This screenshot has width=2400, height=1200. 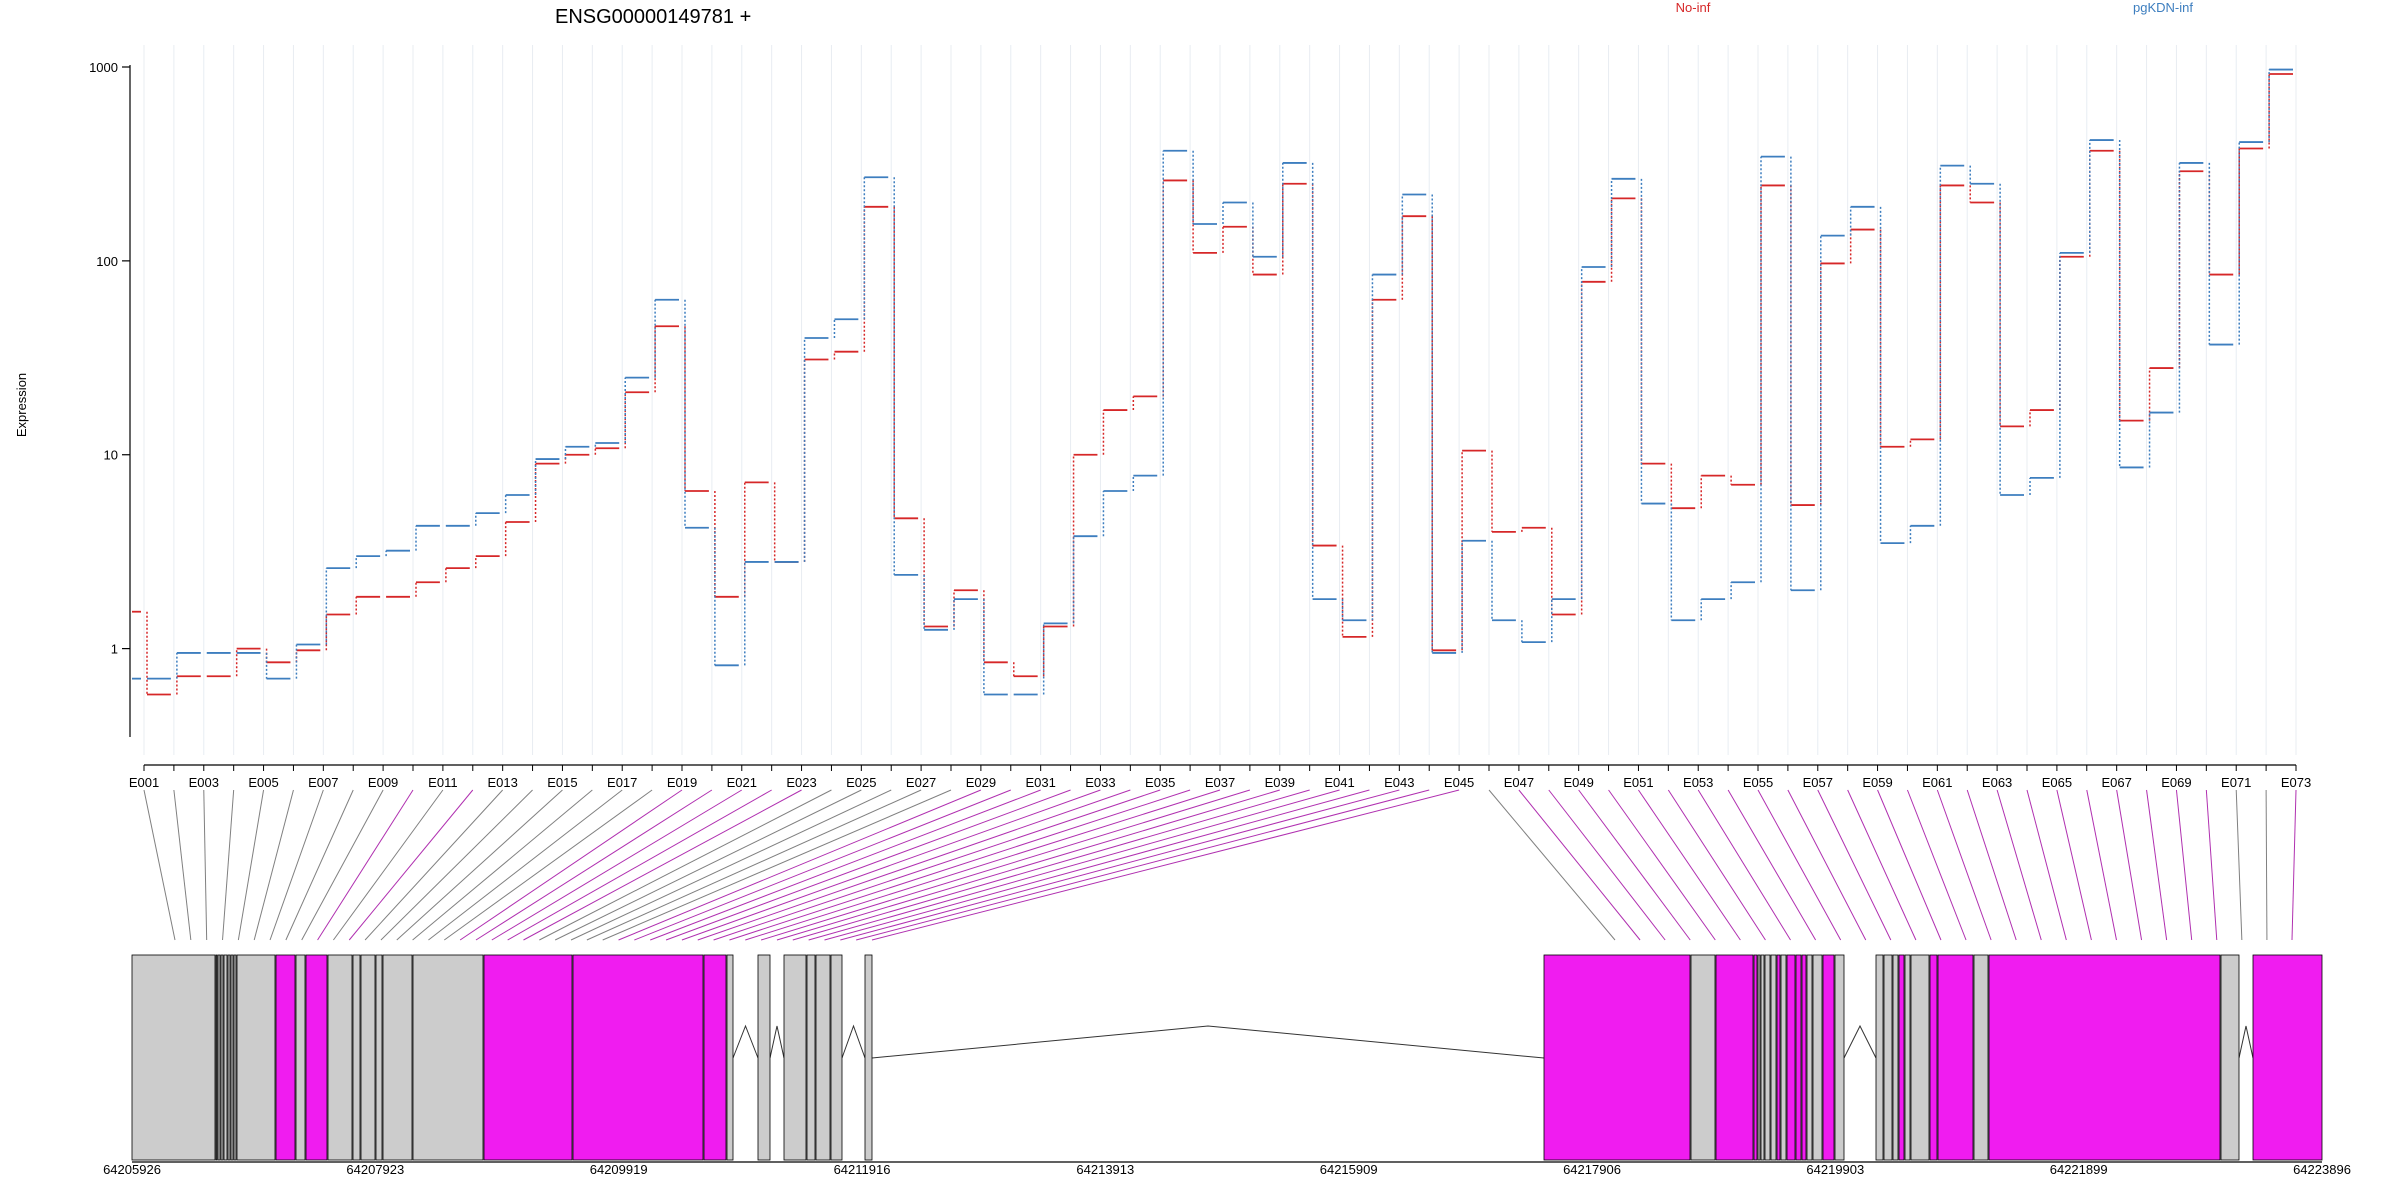 I want to click on exon-tick-label: E051, so click(x=1638, y=782).